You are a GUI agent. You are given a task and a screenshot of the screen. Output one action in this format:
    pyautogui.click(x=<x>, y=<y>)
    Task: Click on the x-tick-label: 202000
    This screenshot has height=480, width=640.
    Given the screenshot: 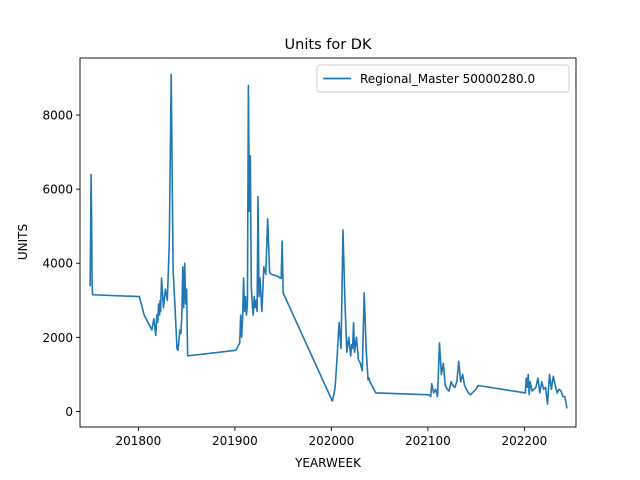 What is the action you would take?
    pyautogui.click(x=331, y=441)
    